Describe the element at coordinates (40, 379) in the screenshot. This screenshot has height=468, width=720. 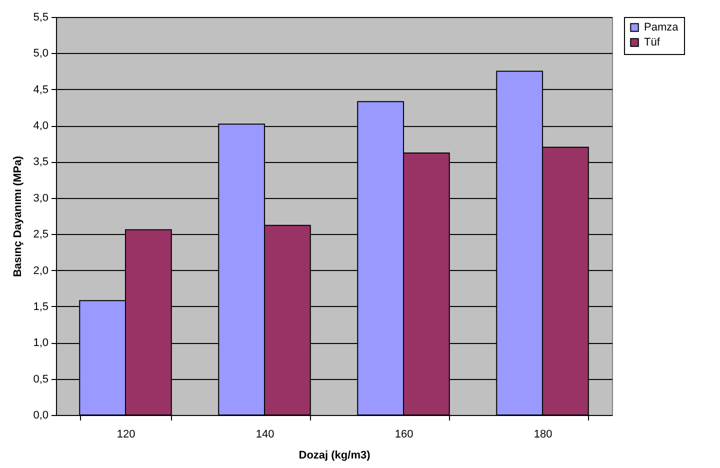
I see `y-tick-label: 0,5` at that location.